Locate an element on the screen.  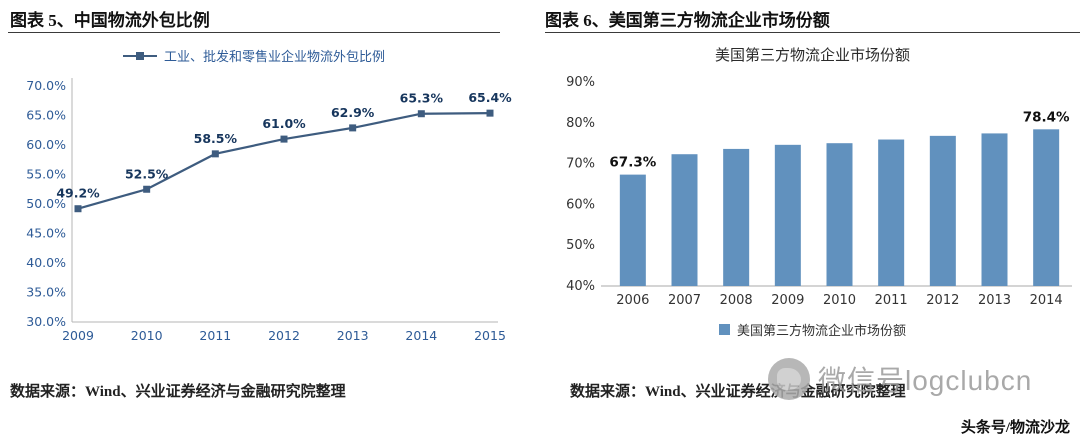
left-title-rule is located at coordinates (254, 32).